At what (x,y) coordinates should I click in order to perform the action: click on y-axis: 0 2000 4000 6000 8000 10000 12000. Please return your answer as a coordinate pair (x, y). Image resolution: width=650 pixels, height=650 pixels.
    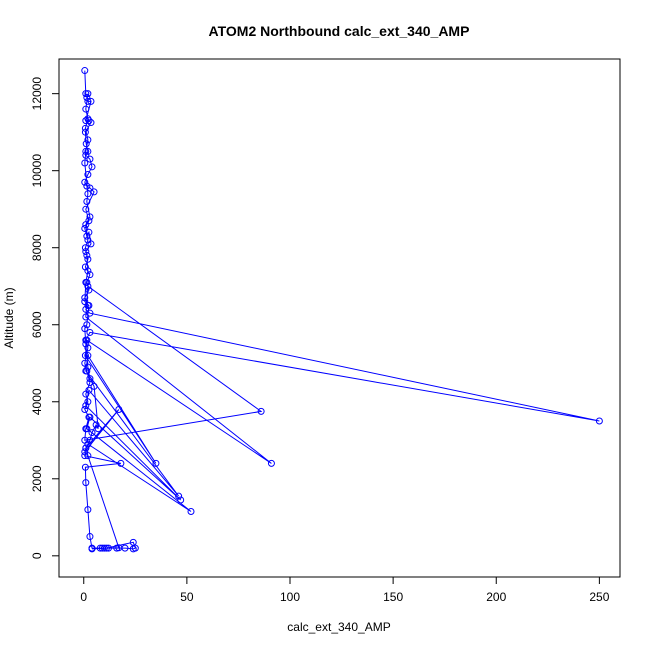
    Looking at the image, I should click on (45, 318).